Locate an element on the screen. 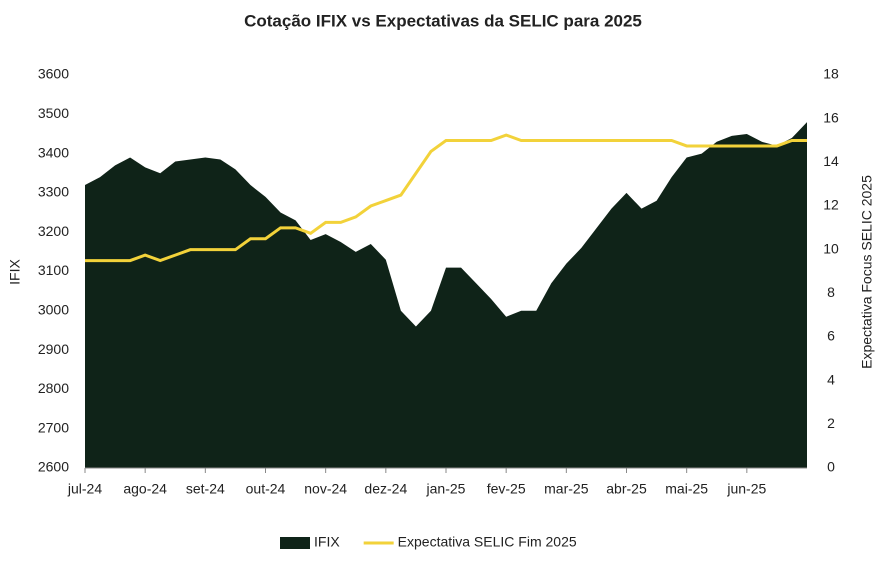  y2-tick-label: 18 is located at coordinates (831, 74).